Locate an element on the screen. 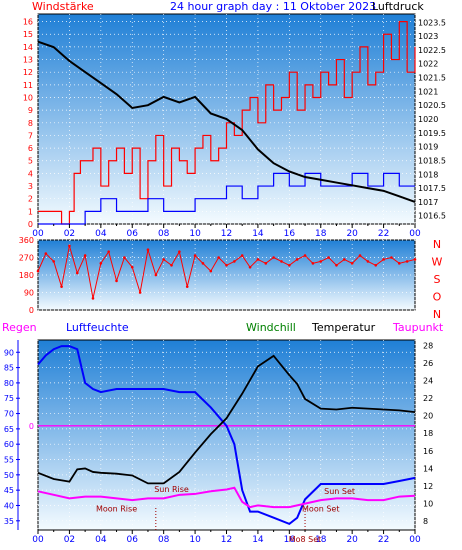 This screenshot has width=462, height=550. legend-regen: Regen is located at coordinates (19, 327).